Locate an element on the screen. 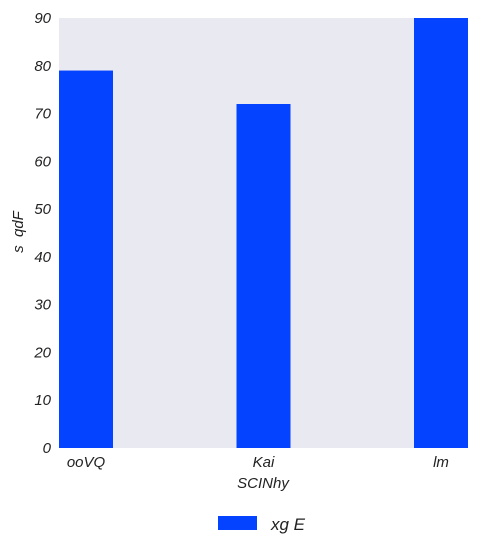 Image resolution: width=480 pixels, height=560 pixels. y-tick-label: 30 is located at coordinates (42, 305).